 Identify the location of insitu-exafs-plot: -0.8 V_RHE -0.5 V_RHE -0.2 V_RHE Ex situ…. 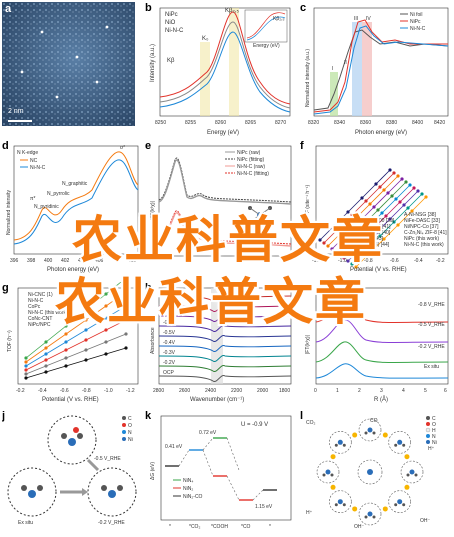
(377, 345).